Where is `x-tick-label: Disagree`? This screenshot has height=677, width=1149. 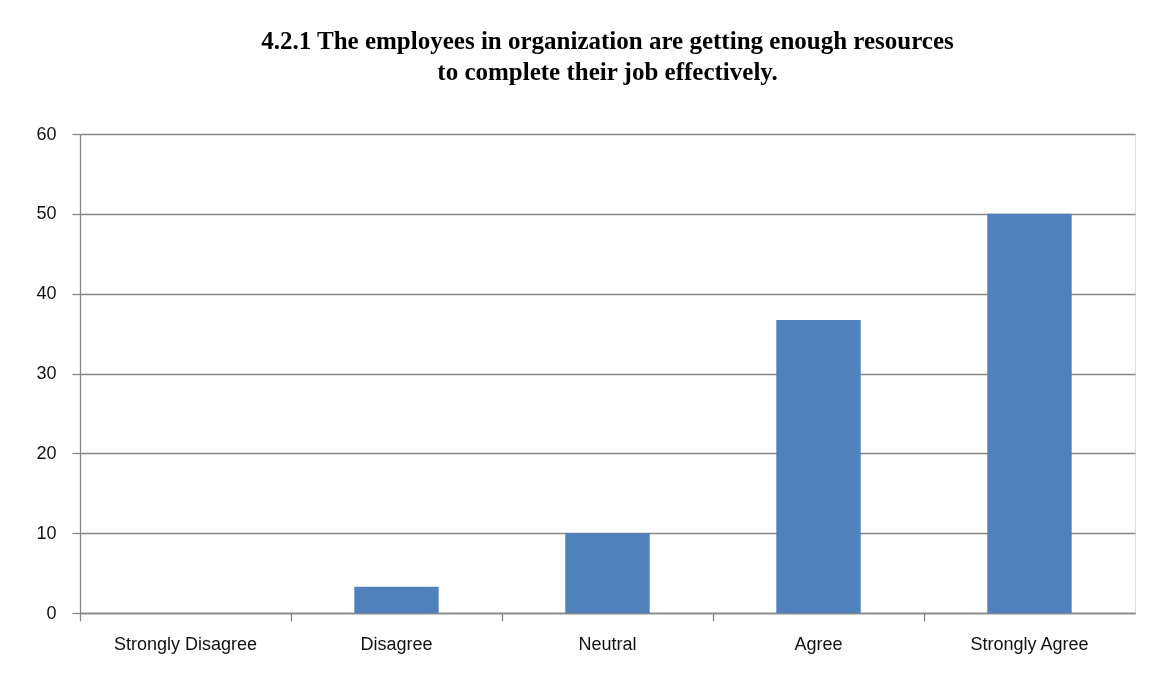 x-tick-label: Disagree is located at coordinates (396, 643).